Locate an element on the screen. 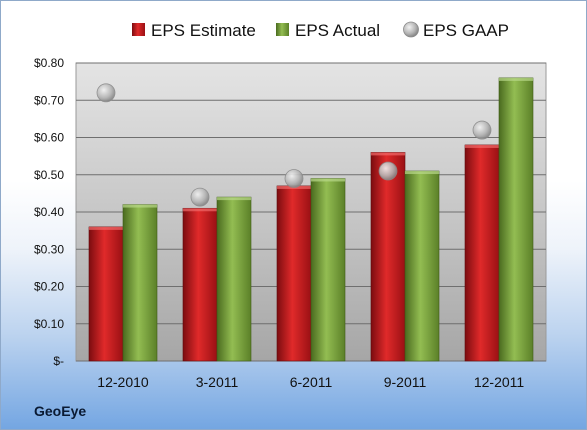 Image resolution: width=587 pixels, height=430 pixels. y-tick-label: $0.50 is located at coordinates (49, 175).